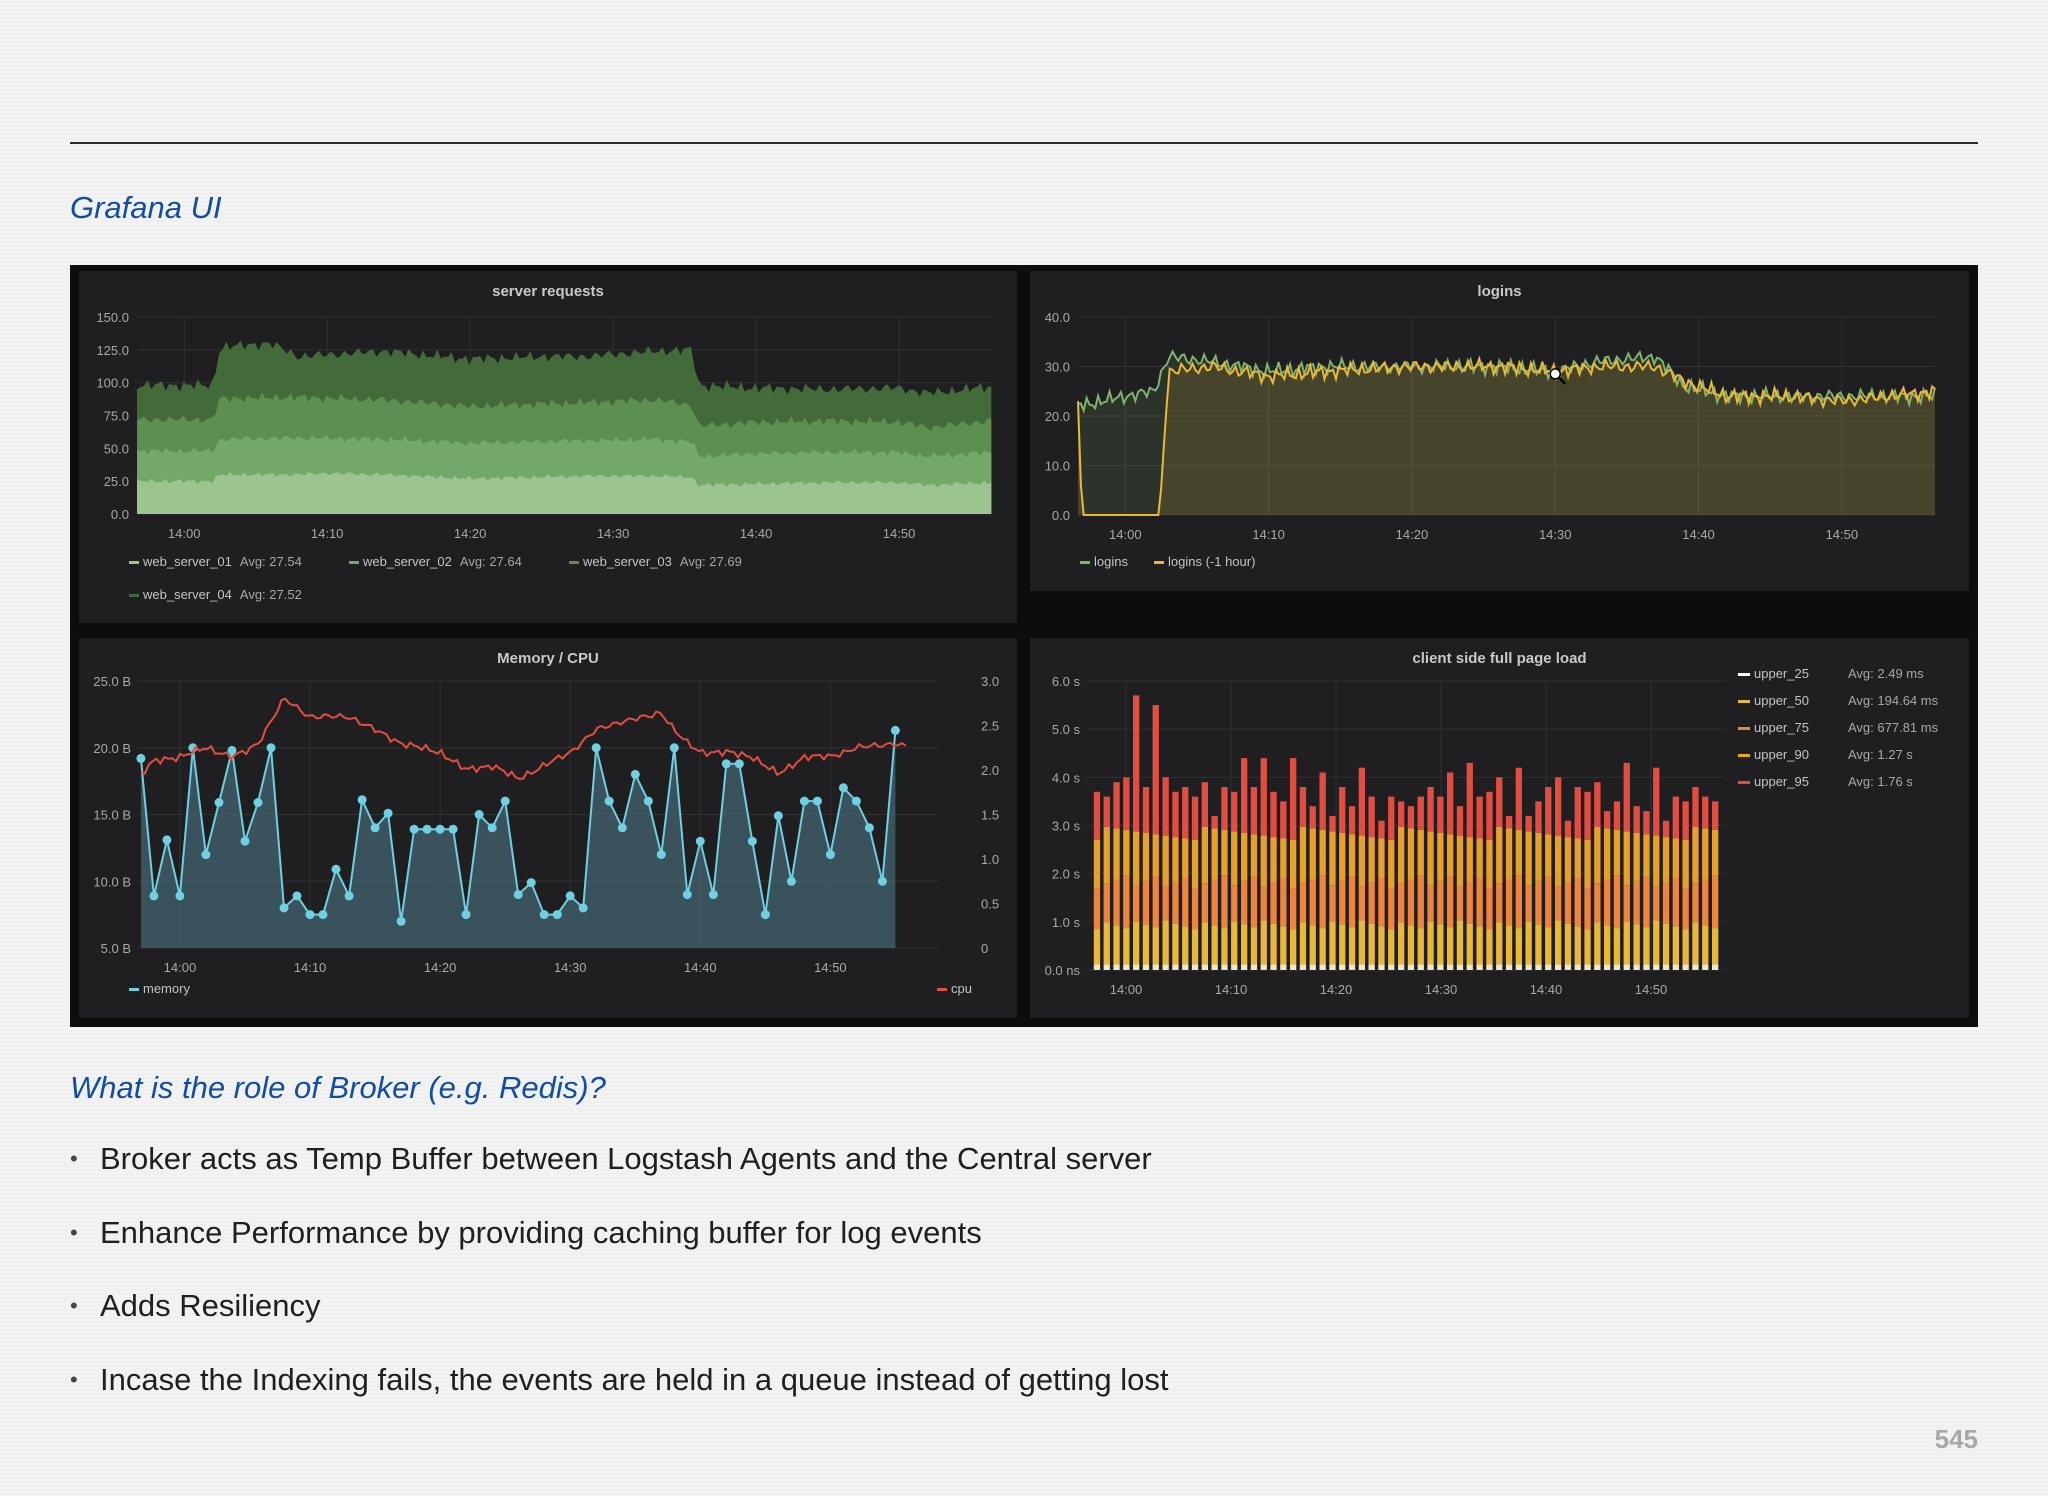 This screenshot has height=1496, width=2048. Describe the element at coordinates (990, 726) in the screenshot. I see `y-tick-label-right: 2.5` at that location.